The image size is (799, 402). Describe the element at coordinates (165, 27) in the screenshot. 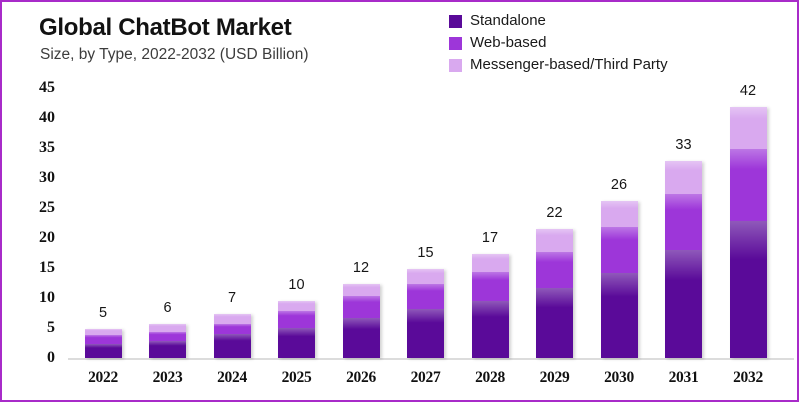

I see `chart-title: Global ChatBot Market` at that location.